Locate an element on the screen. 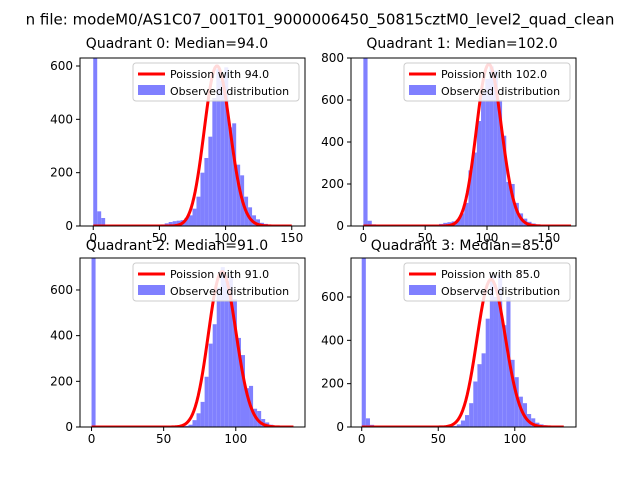  legend-label-poisson: Poission with 102.0 is located at coordinates (494, 74).